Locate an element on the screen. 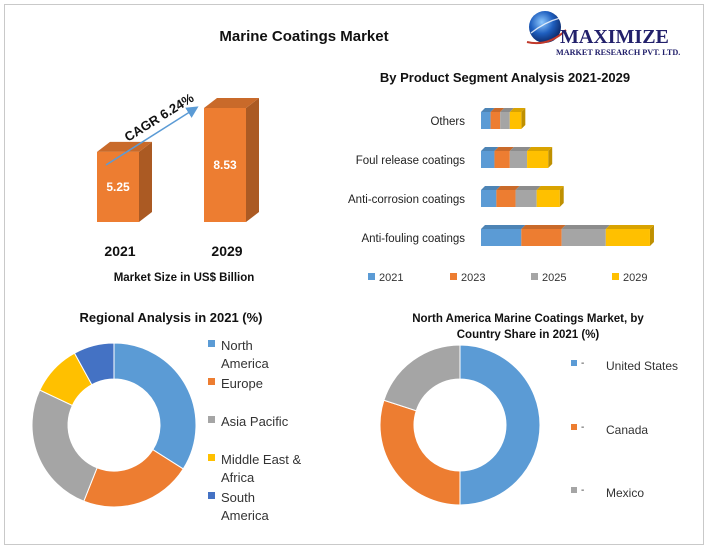  segment-bar-top-anti-fouling-coatings-2023 is located at coordinates (543, 227).